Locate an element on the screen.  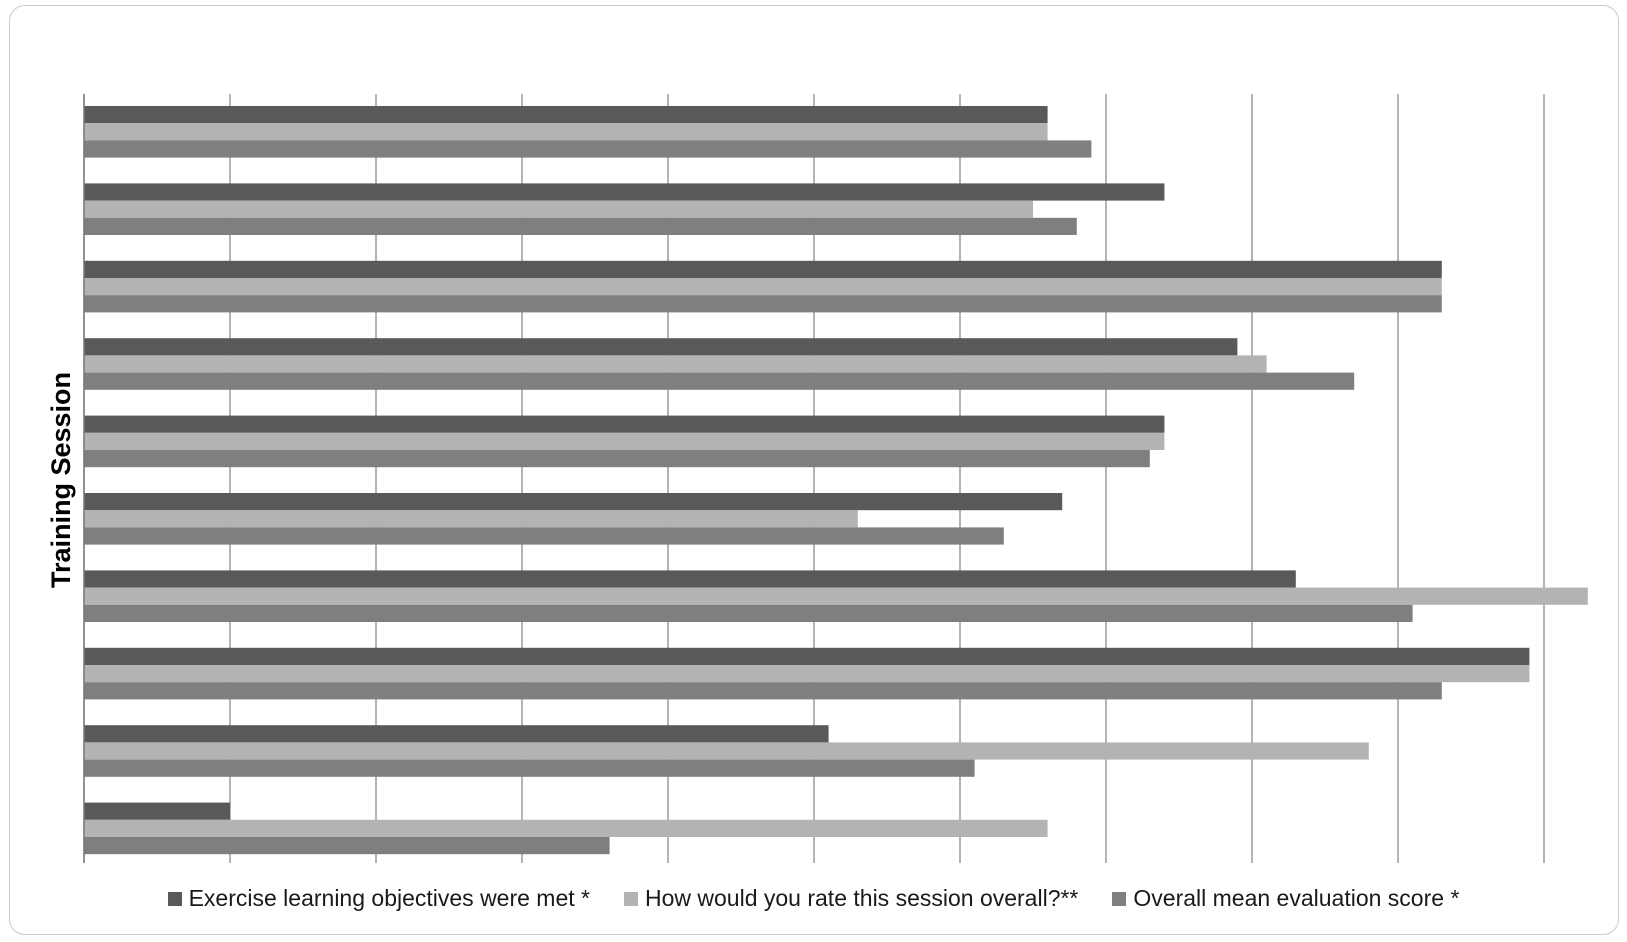
legend-item-1: Exercise learning objectives were met * is located at coordinates (378, 898).